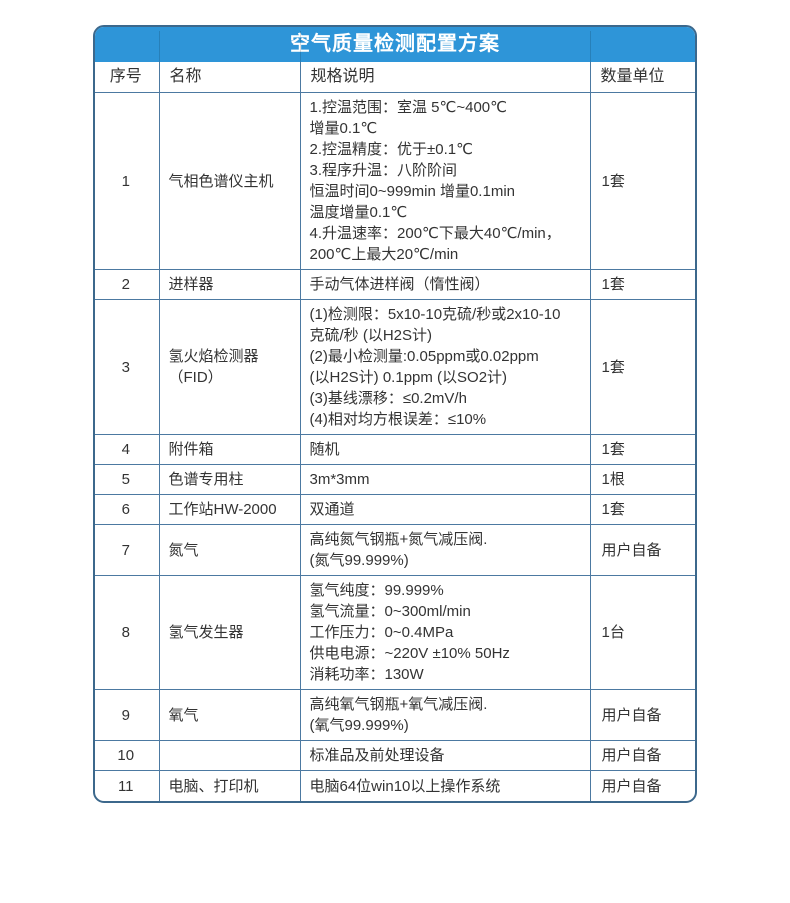 The image size is (790, 903). I want to click on row-spec: 双通道, so click(445, 510).